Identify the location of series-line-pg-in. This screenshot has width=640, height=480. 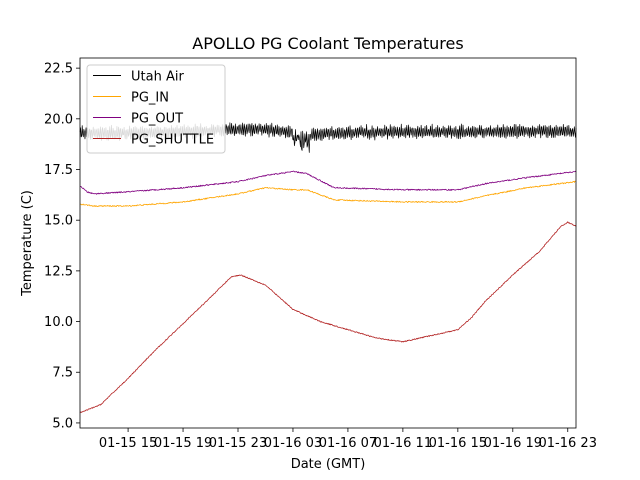
(328, 194).